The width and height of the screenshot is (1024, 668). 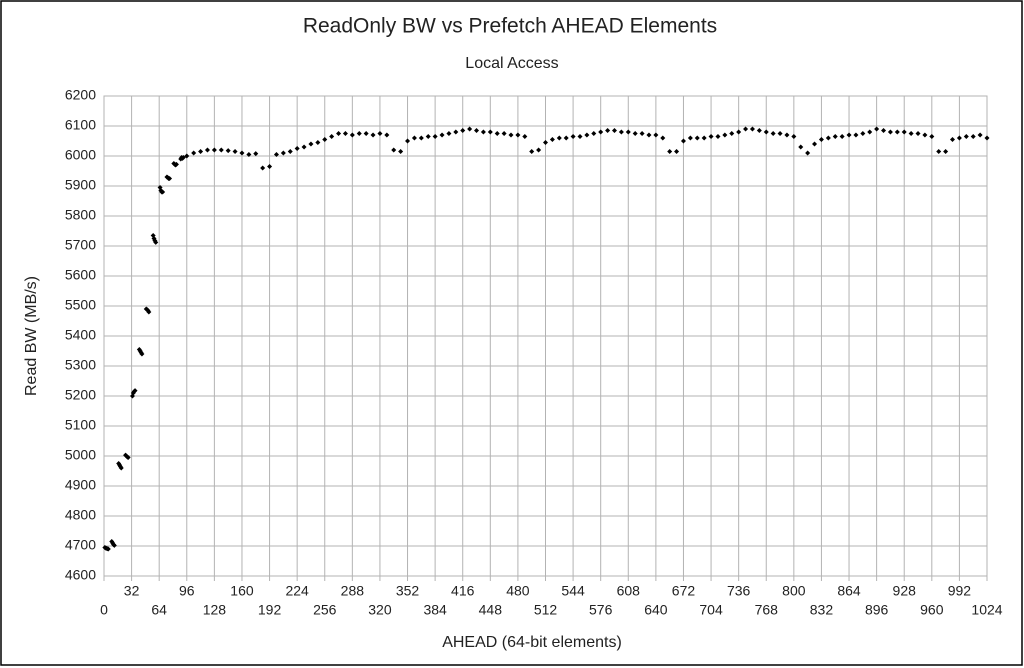 What do you see at coordinates (353, 591) in the screenshot?
I see `x-tick-label: 288` at bounding box center [353, 591].